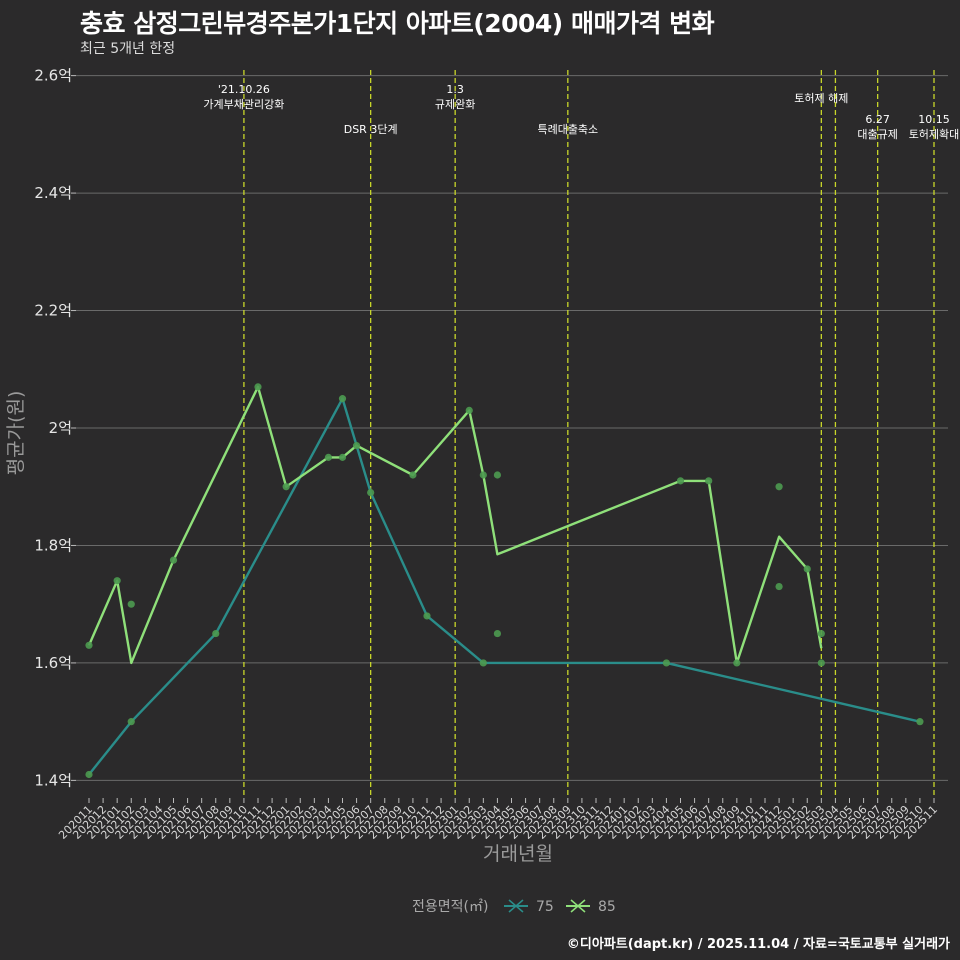 The height and width of the screenshot is (960, 960). I want to click on legend-label-85: 85, so click(607, 907).